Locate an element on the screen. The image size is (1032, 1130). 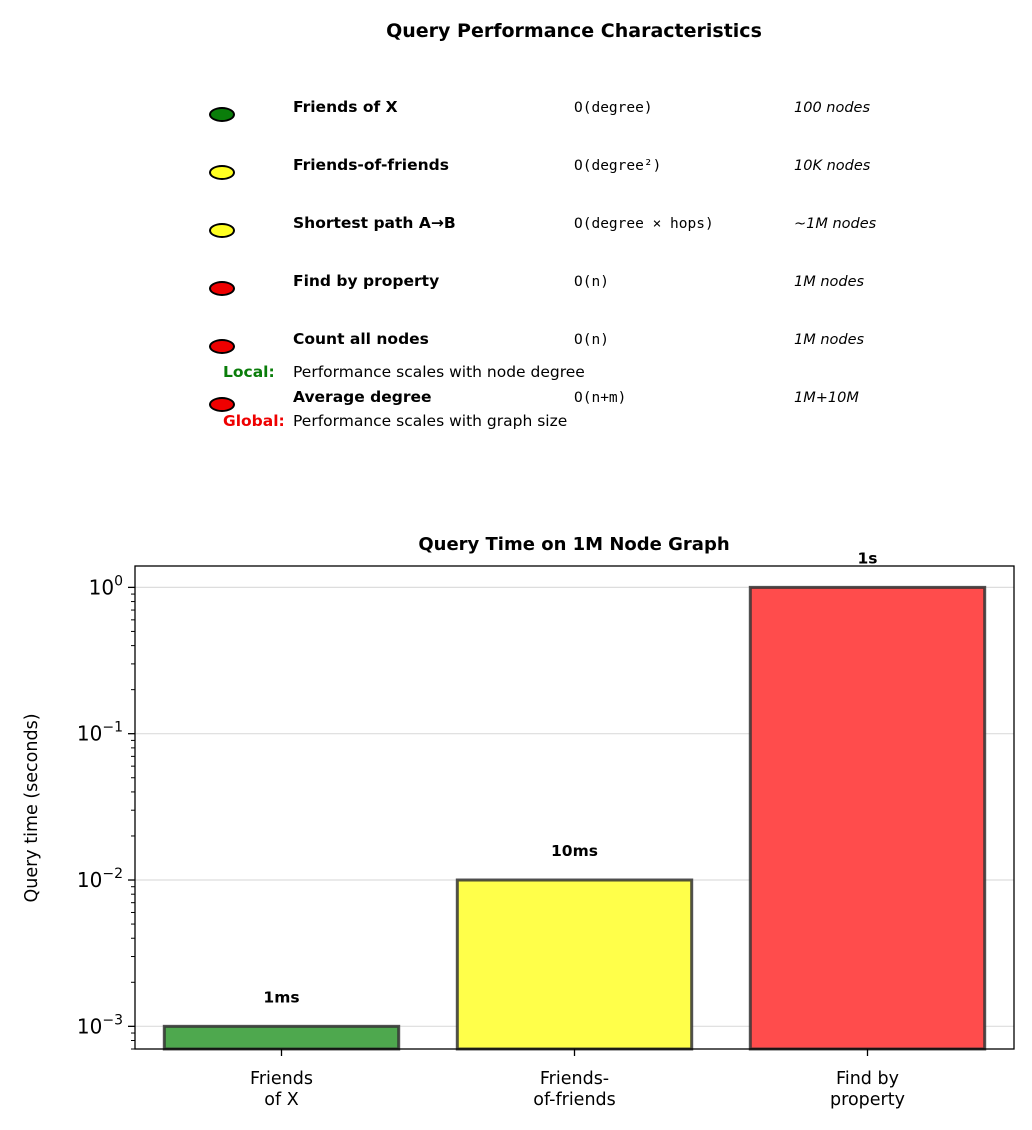
x-tick-label: Friends of X is located at coordinates (281, 1089).